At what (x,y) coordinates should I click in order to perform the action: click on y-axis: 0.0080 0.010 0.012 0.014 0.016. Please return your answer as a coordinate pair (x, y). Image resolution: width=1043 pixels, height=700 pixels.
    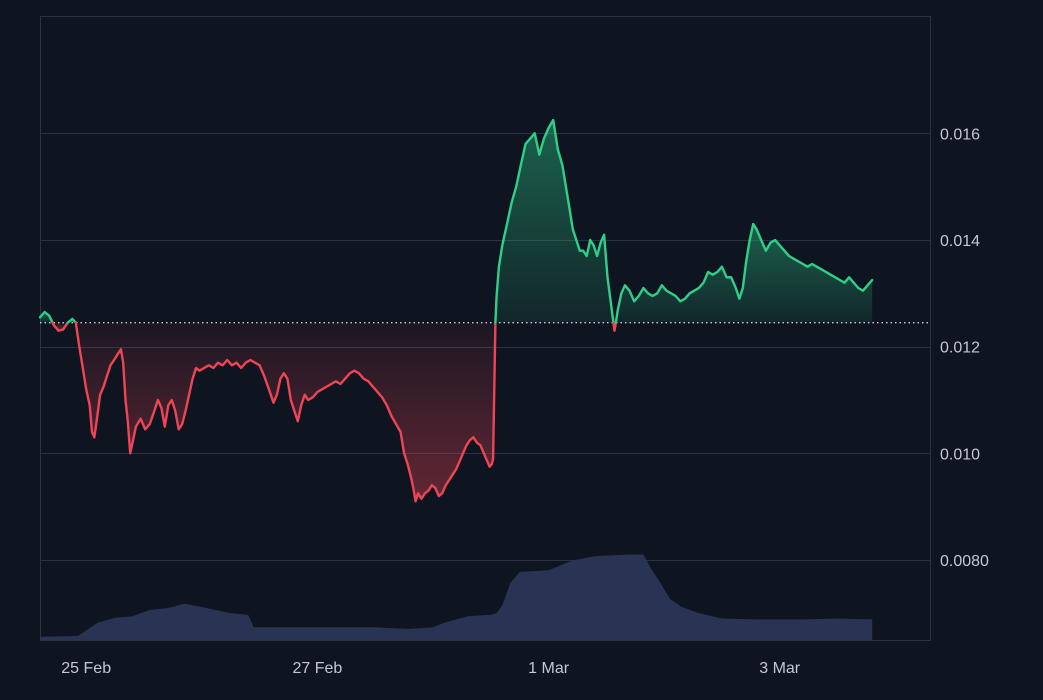
    Looking at the image, I should click on (964, 348).